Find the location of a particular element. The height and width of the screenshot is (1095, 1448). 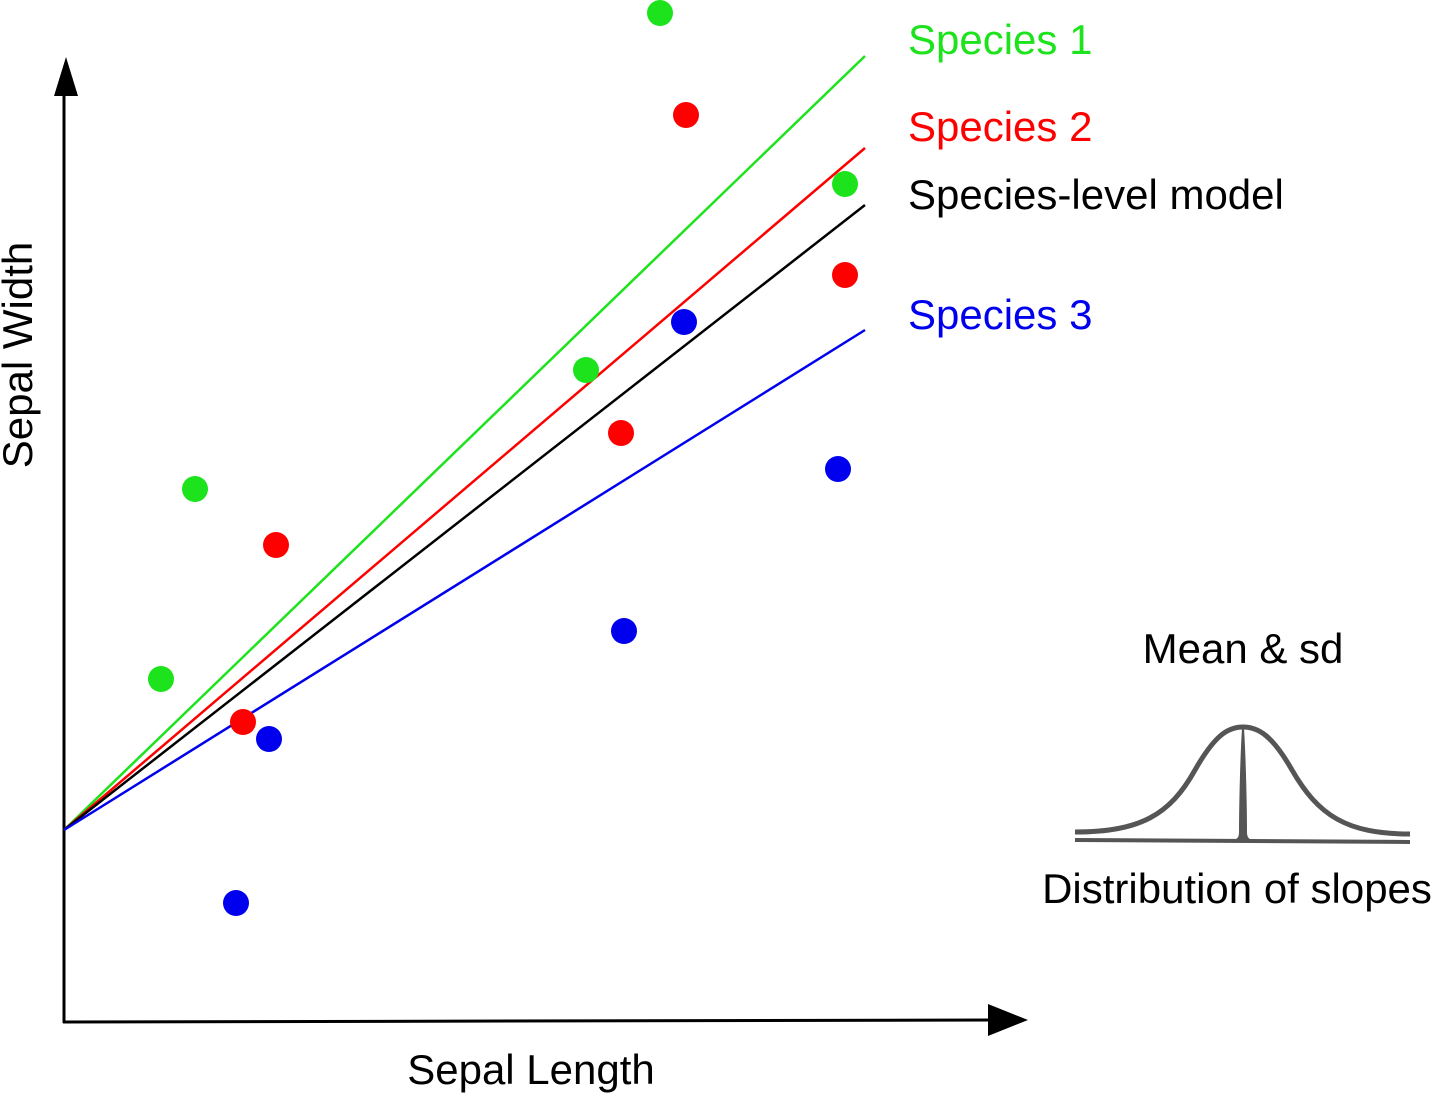

x-axis-arrowhead is located at coordinates (1008, 1020).